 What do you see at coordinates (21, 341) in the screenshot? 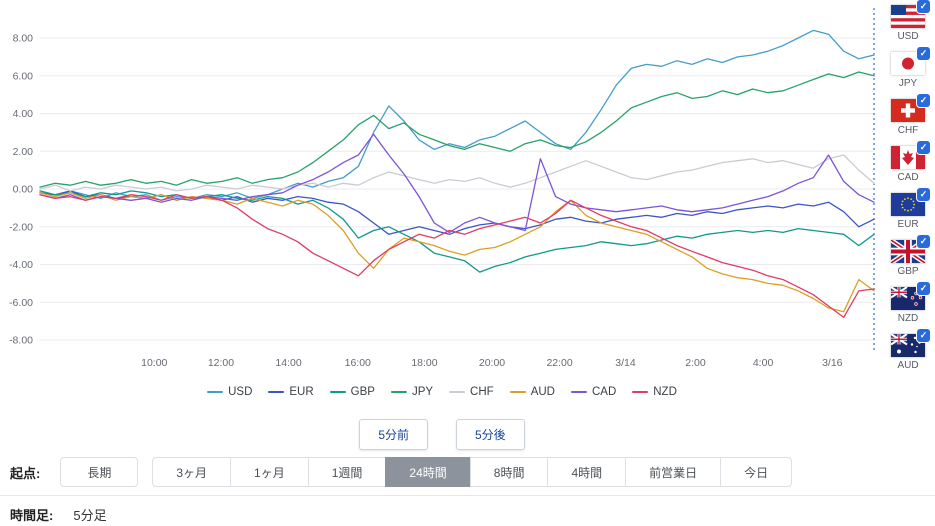
I see `y-axis-label: -8.00` at bounding box center [21, 341].